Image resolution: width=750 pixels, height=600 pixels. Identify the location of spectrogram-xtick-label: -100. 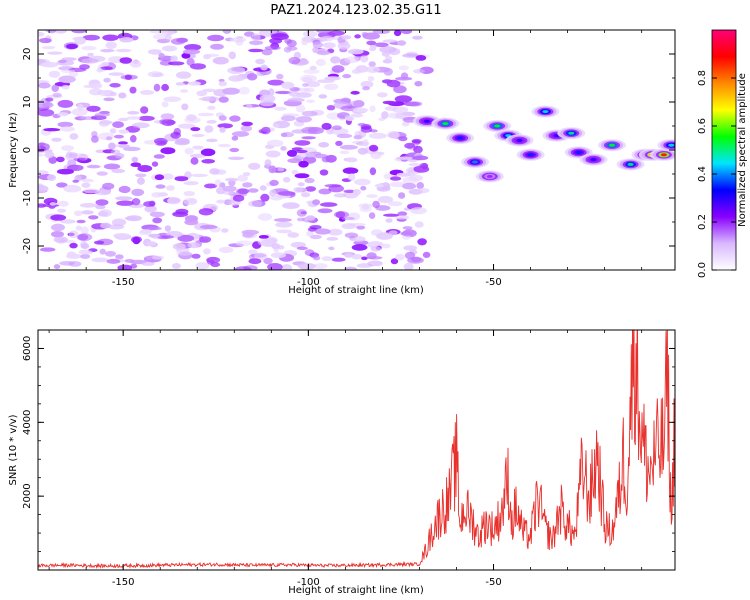
(308, 282).